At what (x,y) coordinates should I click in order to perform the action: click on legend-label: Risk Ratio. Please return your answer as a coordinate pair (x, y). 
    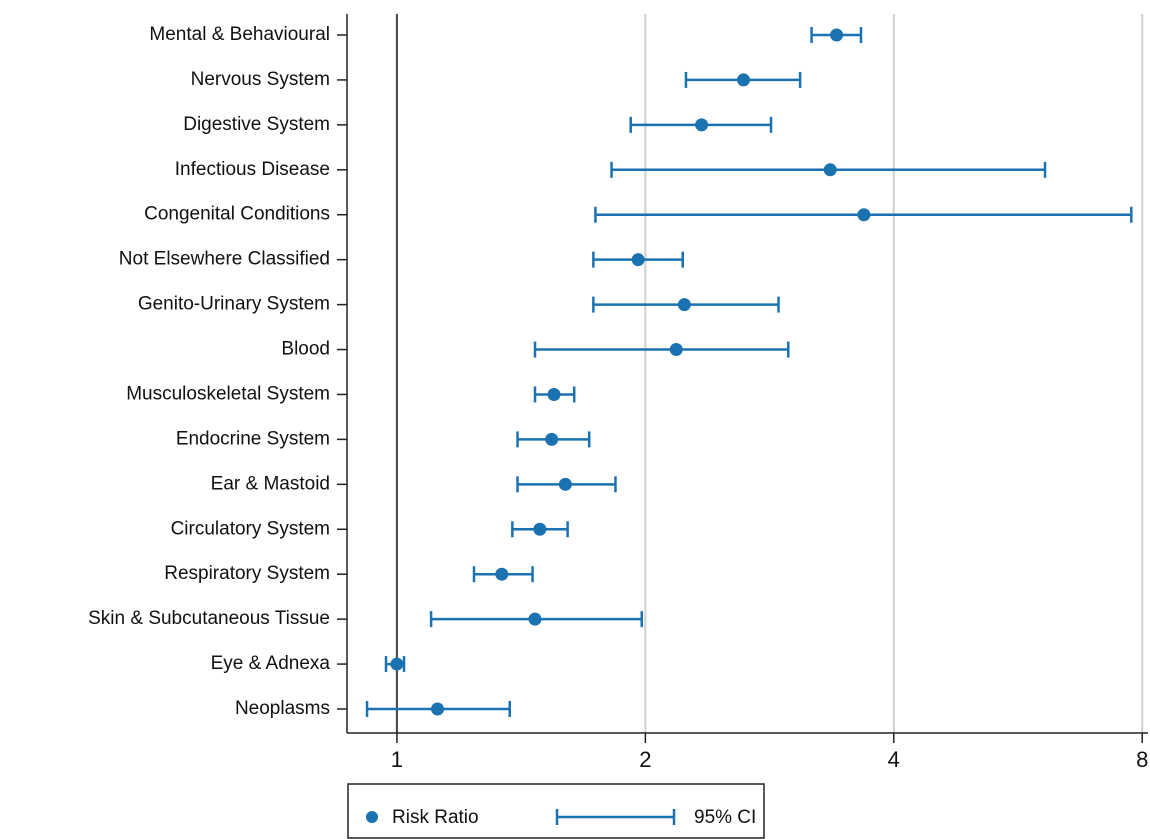
    Looking at the image, I should click on (435, 817).